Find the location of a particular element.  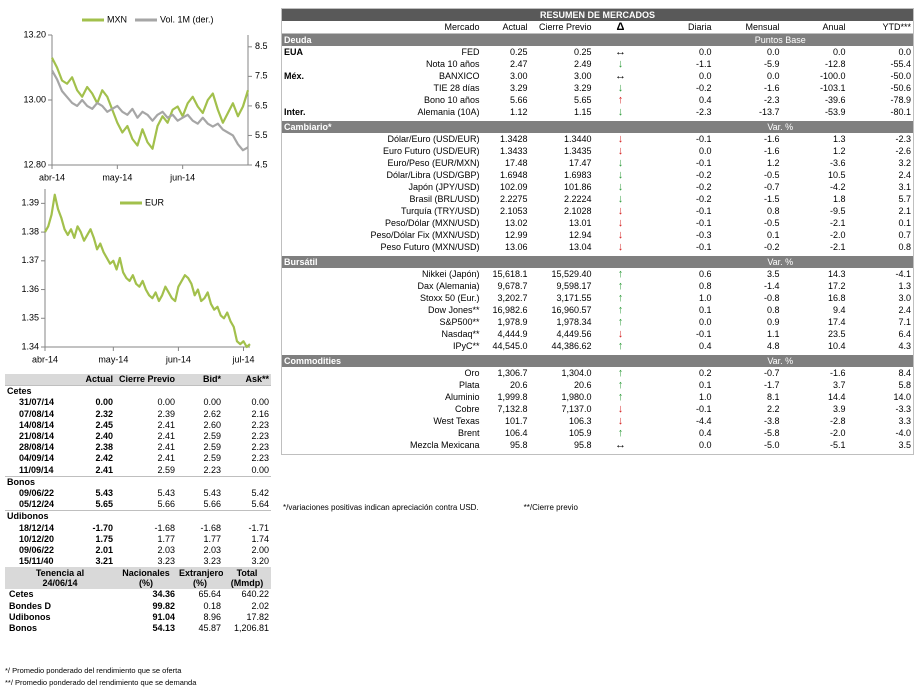

cell: 1,978.9 is located at coordinates (512, 322).